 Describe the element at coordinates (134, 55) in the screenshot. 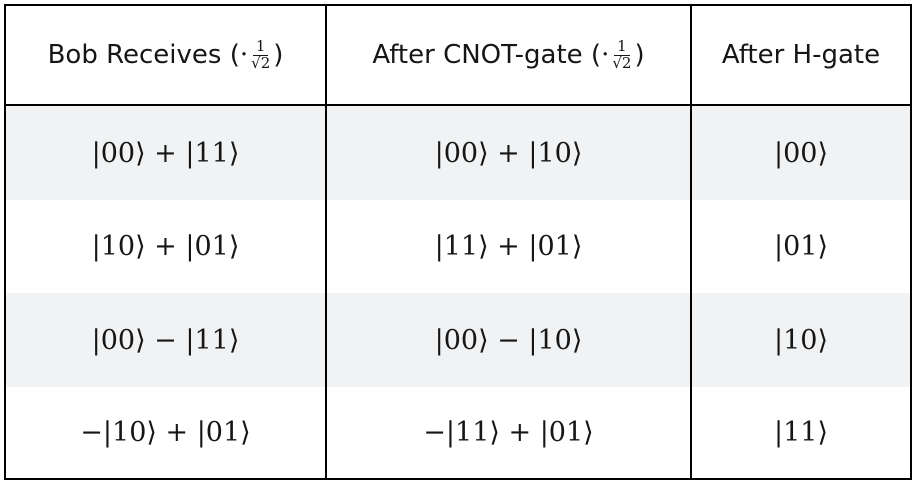

I see `header-label: Bob Receives` at that location.